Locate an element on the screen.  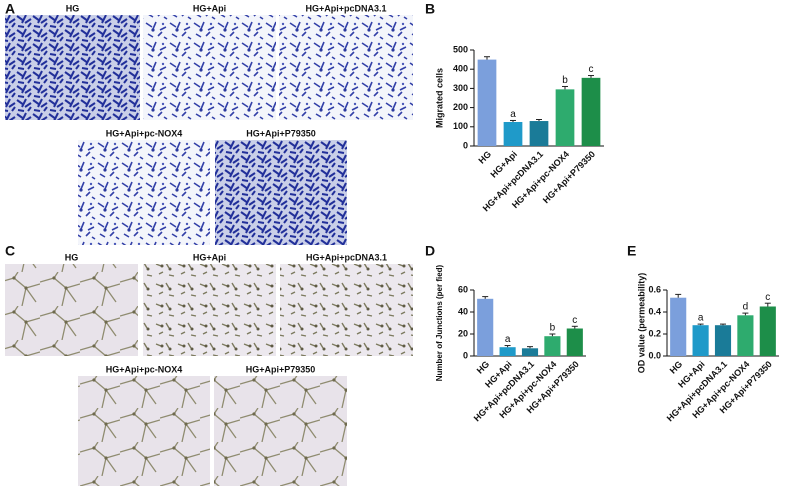
y-axis-label: Number of Junctions (per fied) is located at coordinates (439, 322).